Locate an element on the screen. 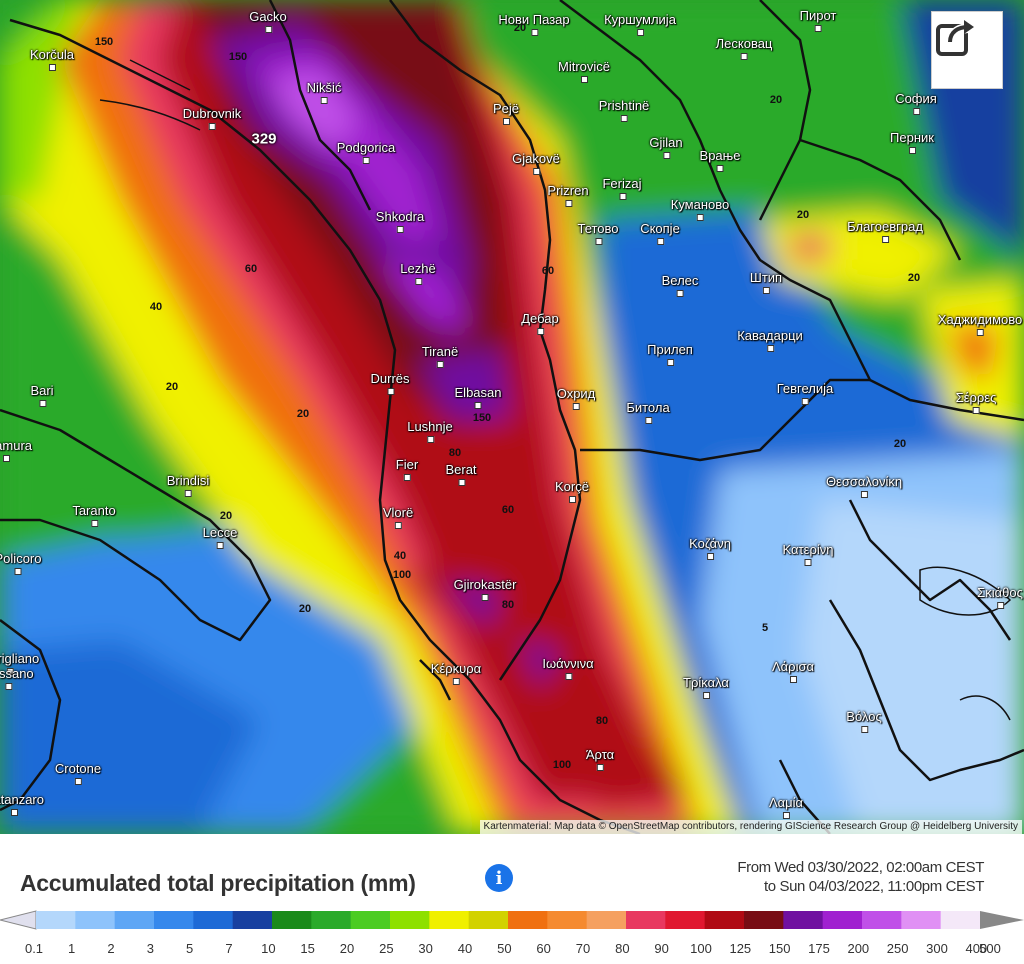  share-button is located at coordinates (967, 50).